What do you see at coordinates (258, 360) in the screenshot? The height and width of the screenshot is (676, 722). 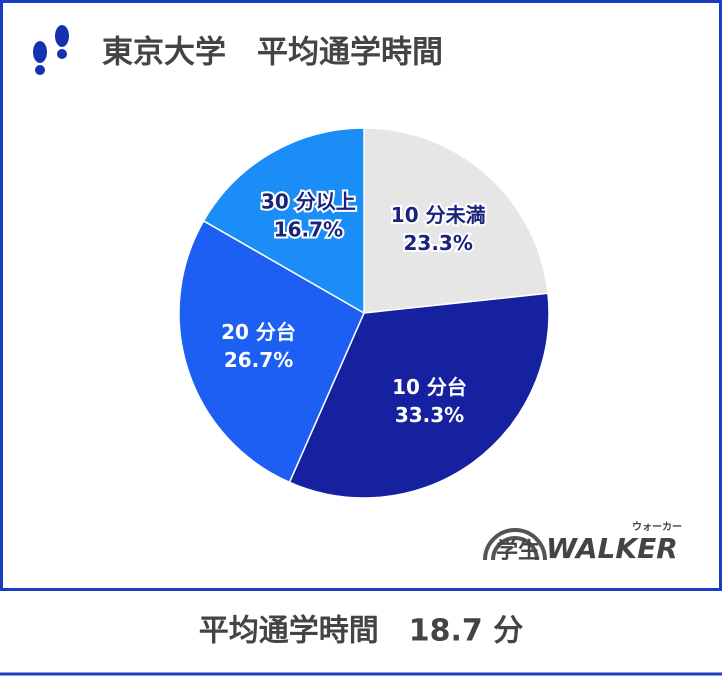 I see `value-label: 26.7%` at bounding box center [258, 360].